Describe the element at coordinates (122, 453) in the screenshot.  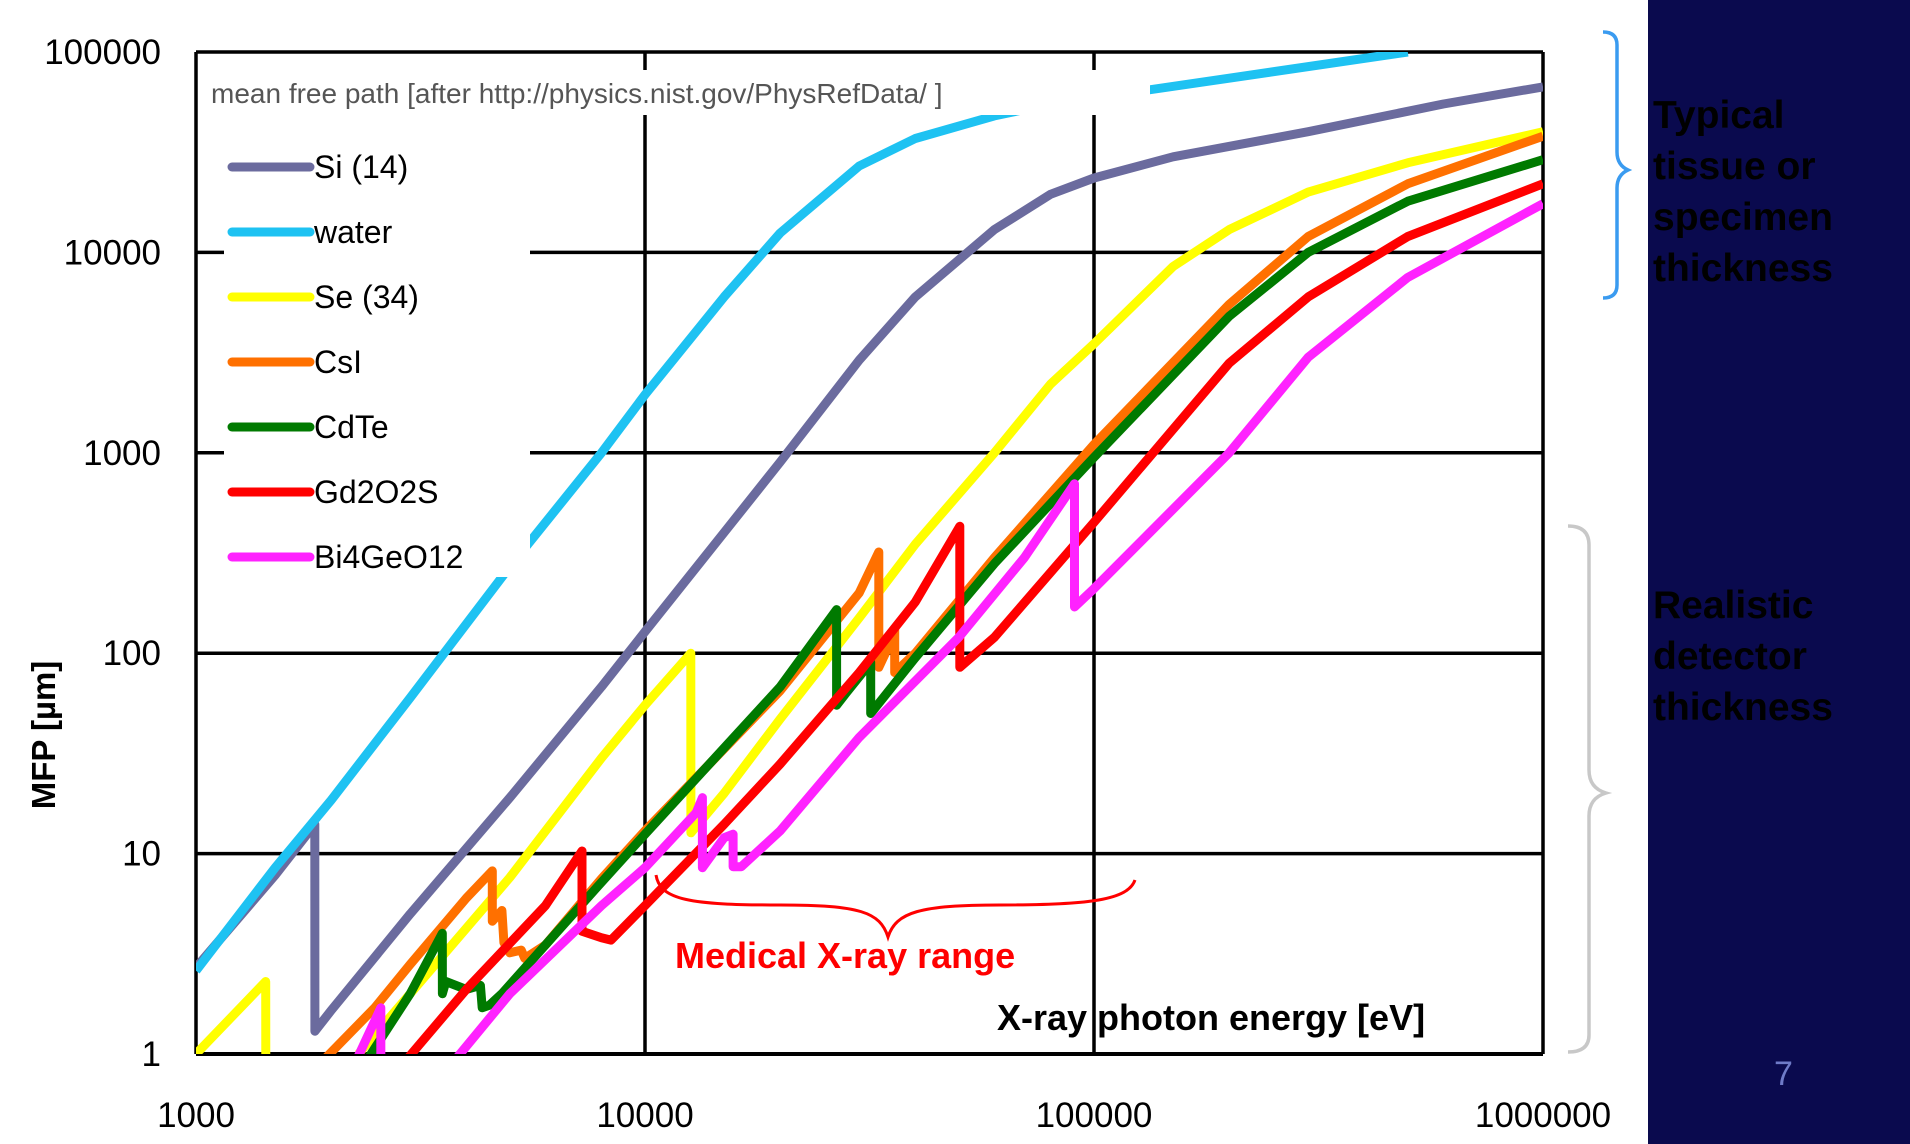
I see `y-tick-label: 1000` at that location.